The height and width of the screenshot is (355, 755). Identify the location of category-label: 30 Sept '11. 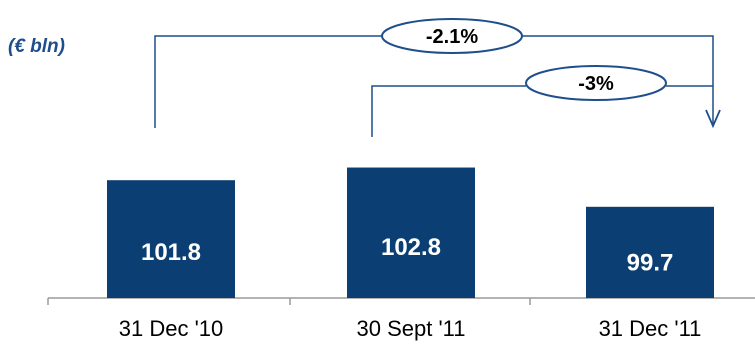
(411, 328).